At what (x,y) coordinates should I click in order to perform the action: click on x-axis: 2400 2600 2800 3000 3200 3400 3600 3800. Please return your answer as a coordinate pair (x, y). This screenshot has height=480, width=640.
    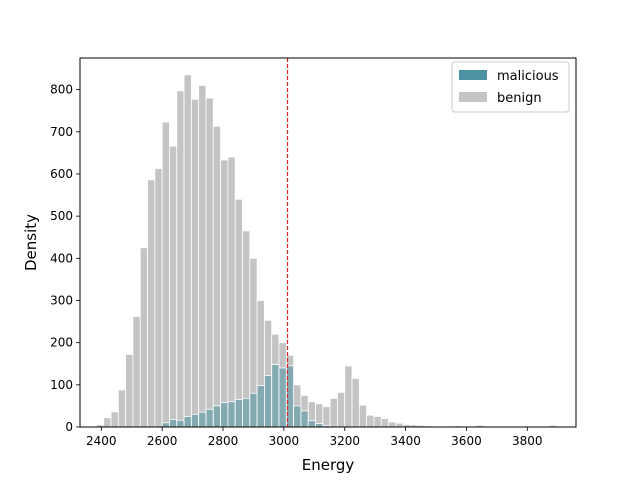
    Looking at the image, I should click on (314, 437).